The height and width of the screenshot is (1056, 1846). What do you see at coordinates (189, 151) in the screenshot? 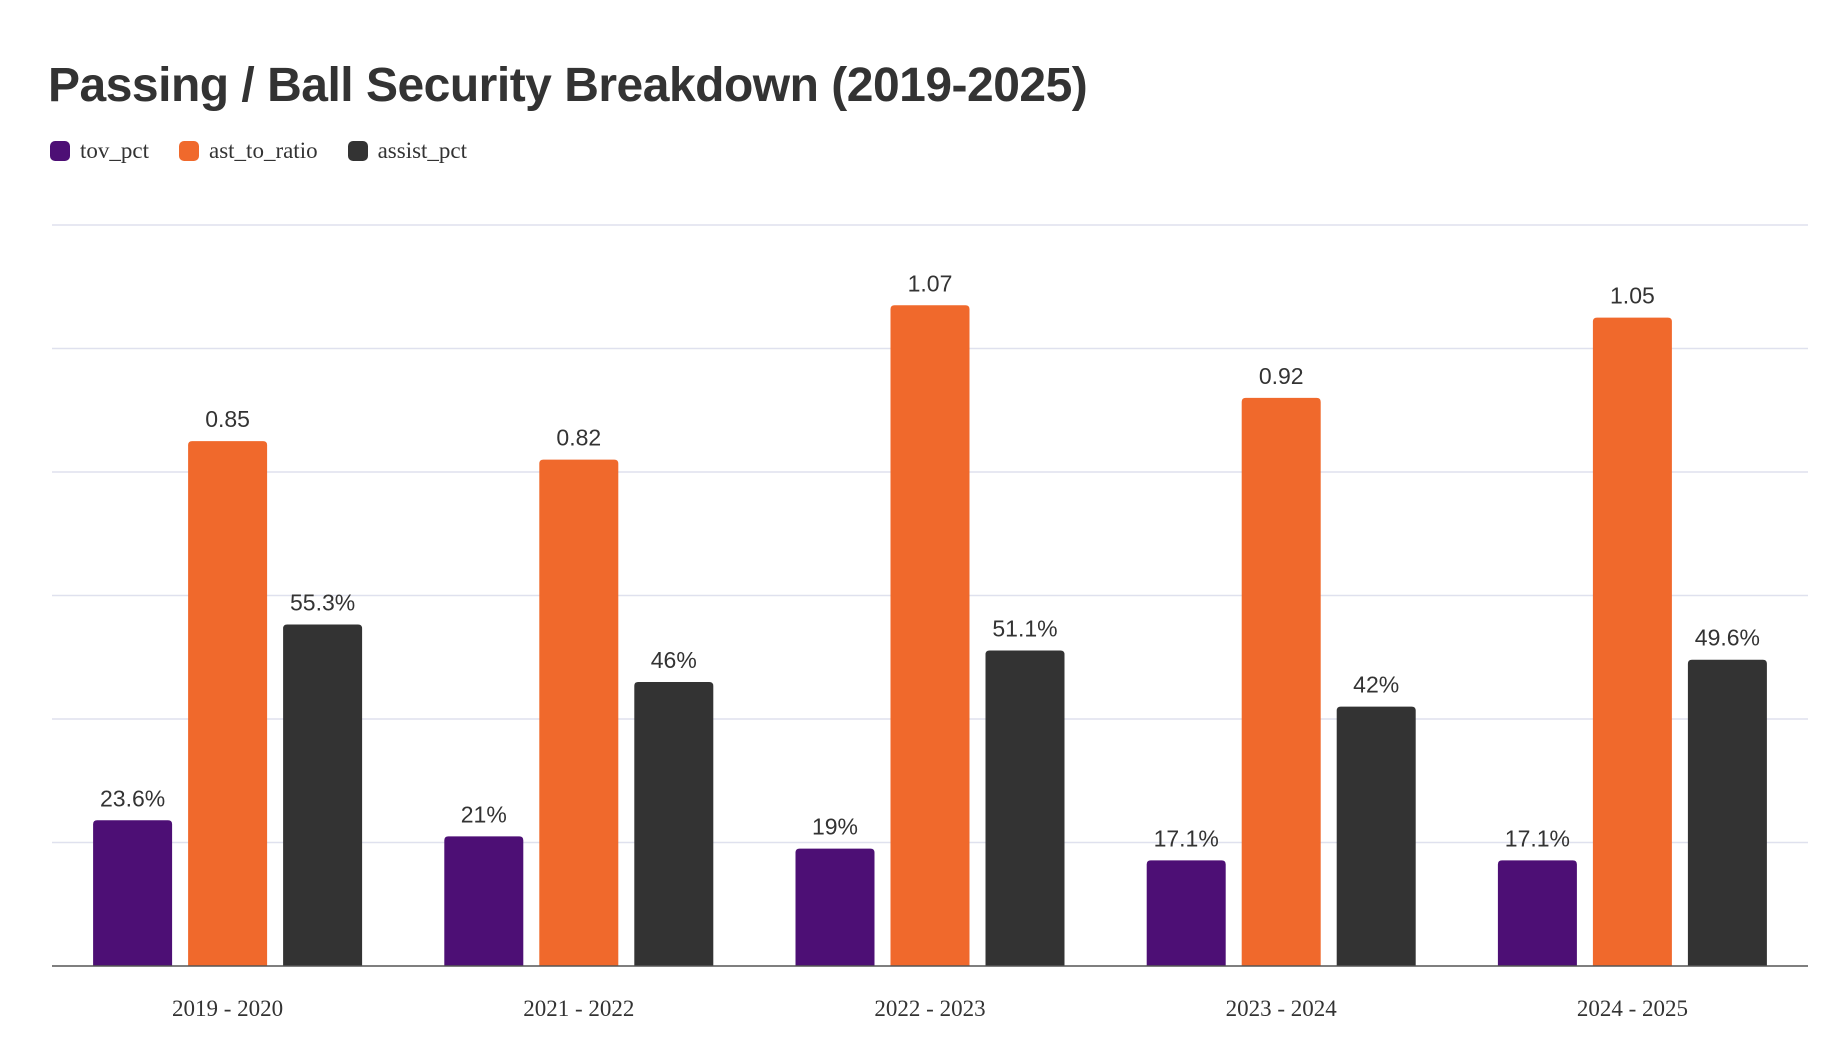
I see `legend-swatch-ast-to-ratio` at bounding box center [189, 151].